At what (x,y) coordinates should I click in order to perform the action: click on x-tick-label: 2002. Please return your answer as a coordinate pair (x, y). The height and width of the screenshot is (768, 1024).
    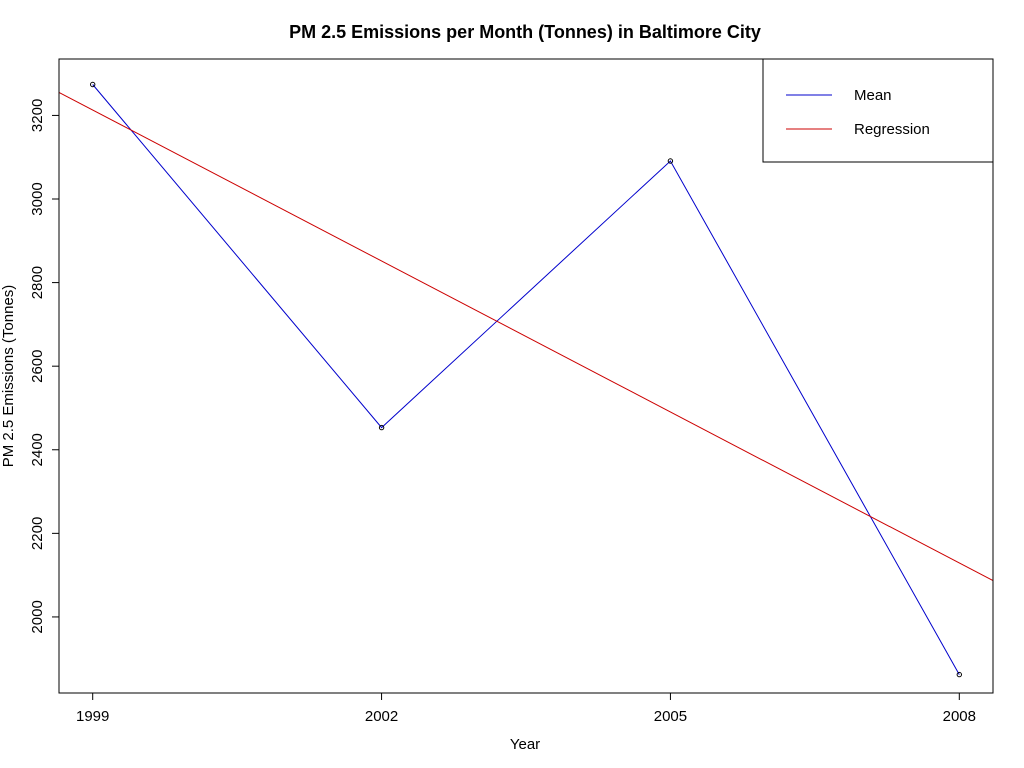
    Looking at the image, I should click on (381, 716).